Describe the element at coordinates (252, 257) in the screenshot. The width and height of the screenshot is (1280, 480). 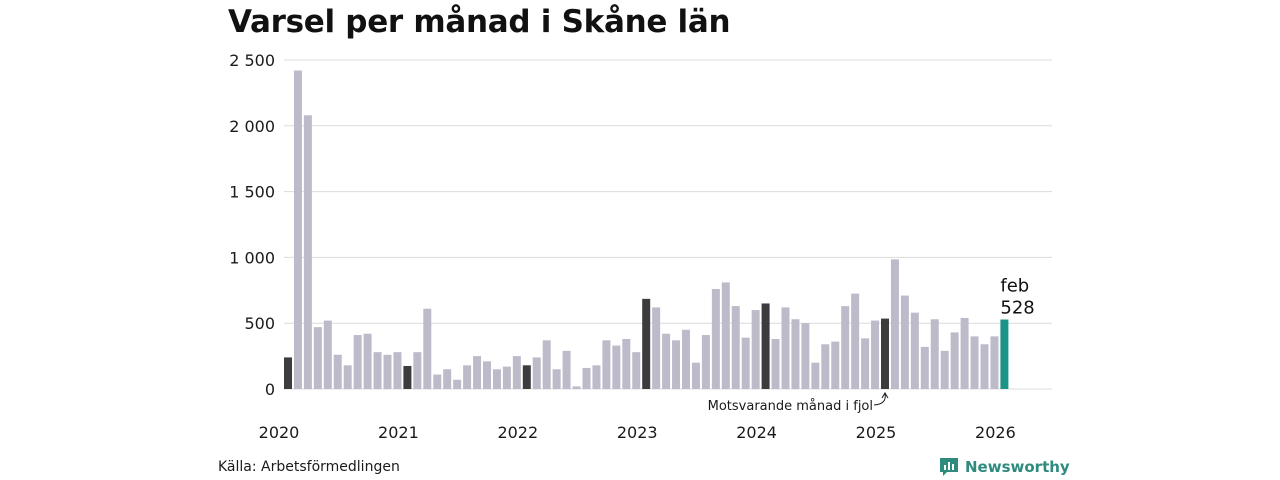
I see `y-tick-label: 1 000` at that location.